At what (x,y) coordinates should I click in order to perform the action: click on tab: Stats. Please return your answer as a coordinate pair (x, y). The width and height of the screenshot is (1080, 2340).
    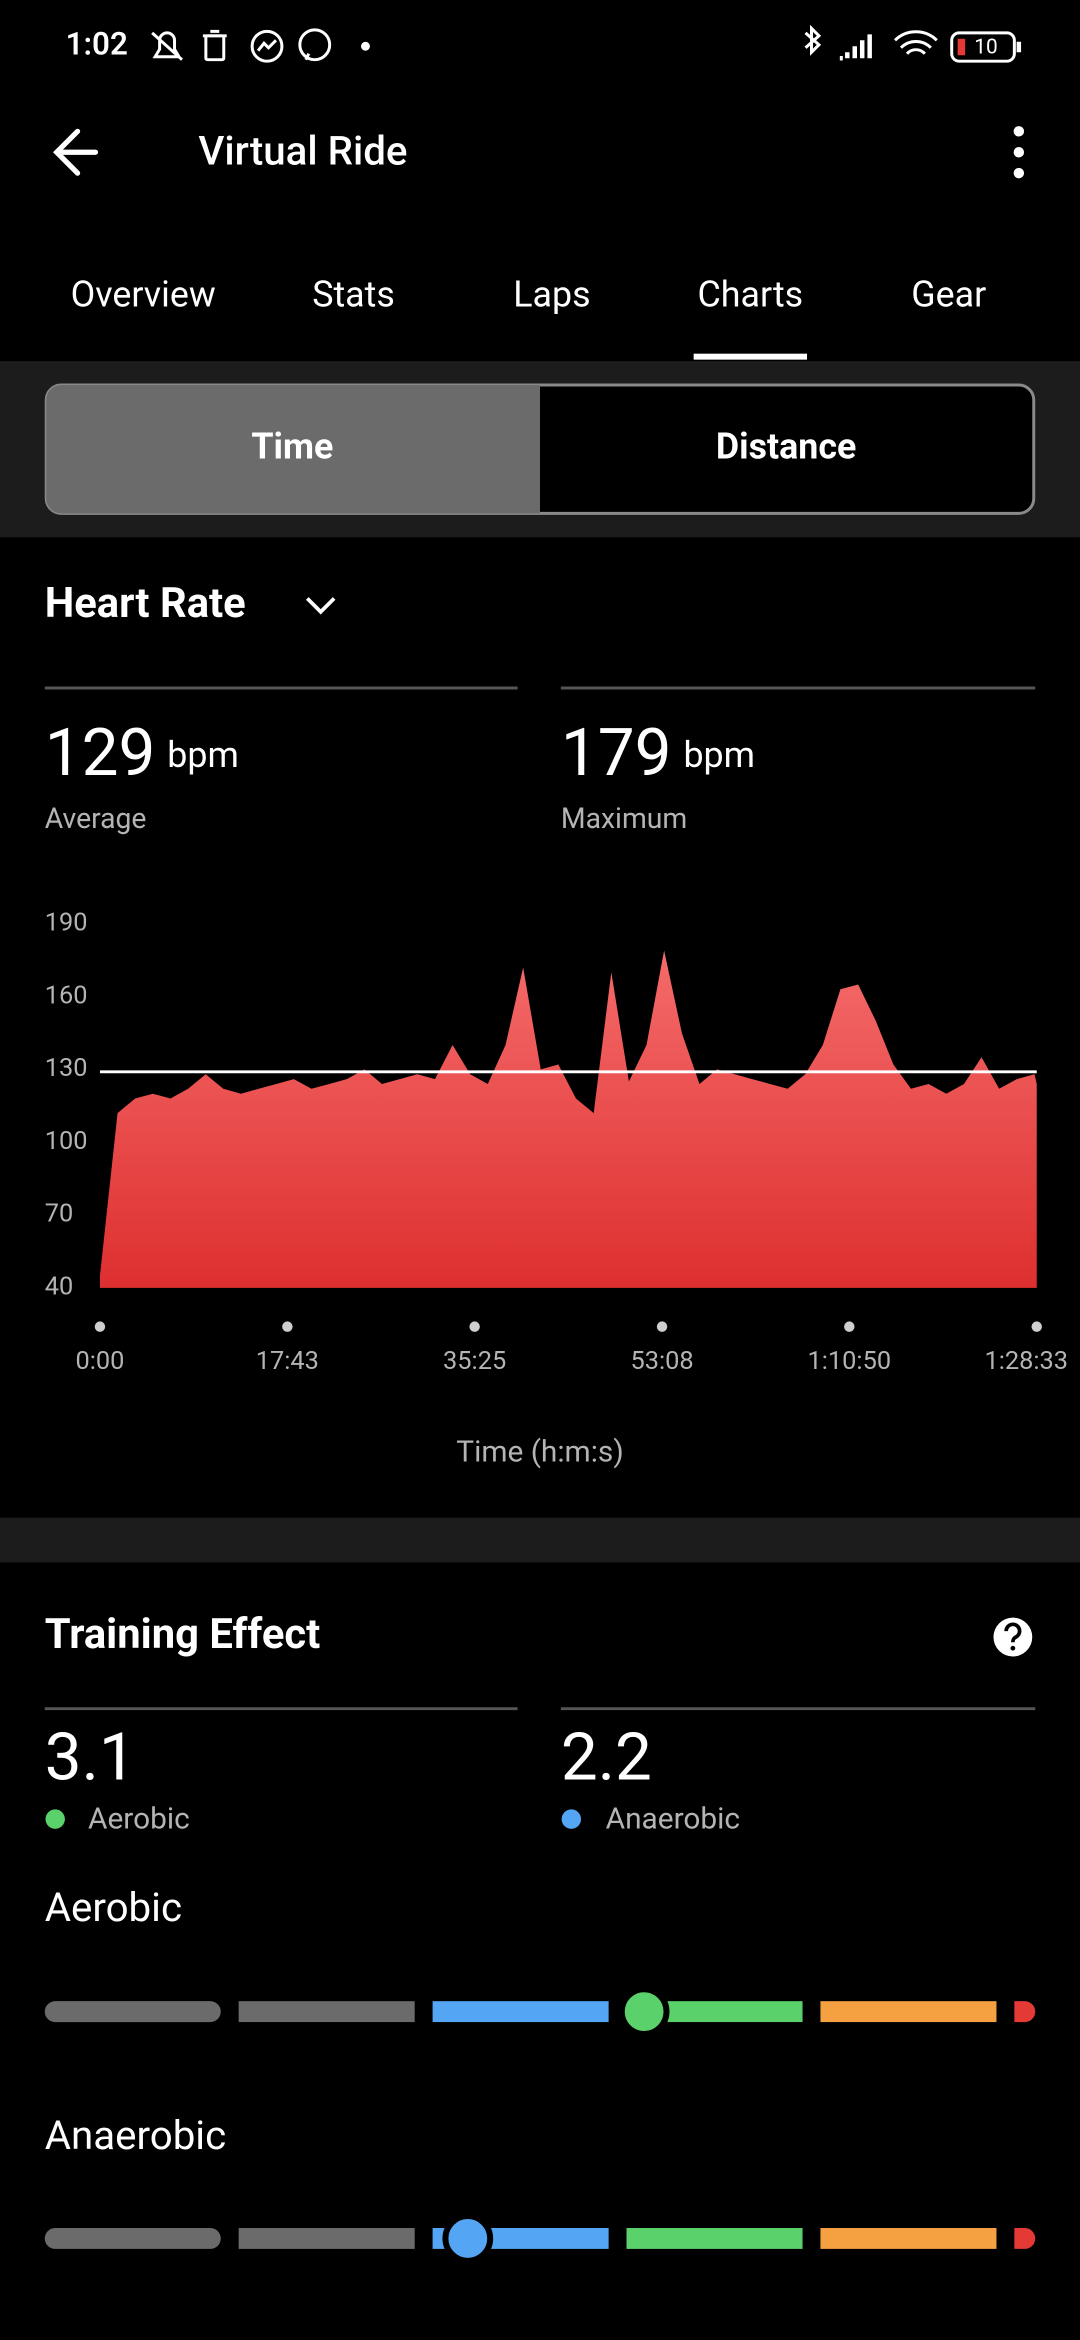
    Looking at the image, I should click on (353, 294).